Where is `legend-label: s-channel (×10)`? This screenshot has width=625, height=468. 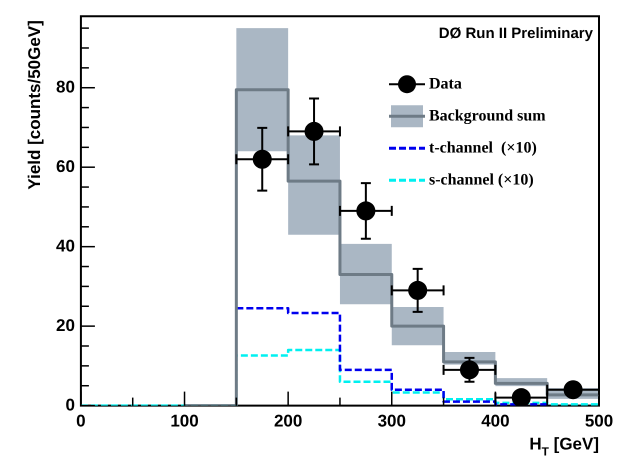
legend-label: s-channel (×10) is located at coordinates (481, 179).